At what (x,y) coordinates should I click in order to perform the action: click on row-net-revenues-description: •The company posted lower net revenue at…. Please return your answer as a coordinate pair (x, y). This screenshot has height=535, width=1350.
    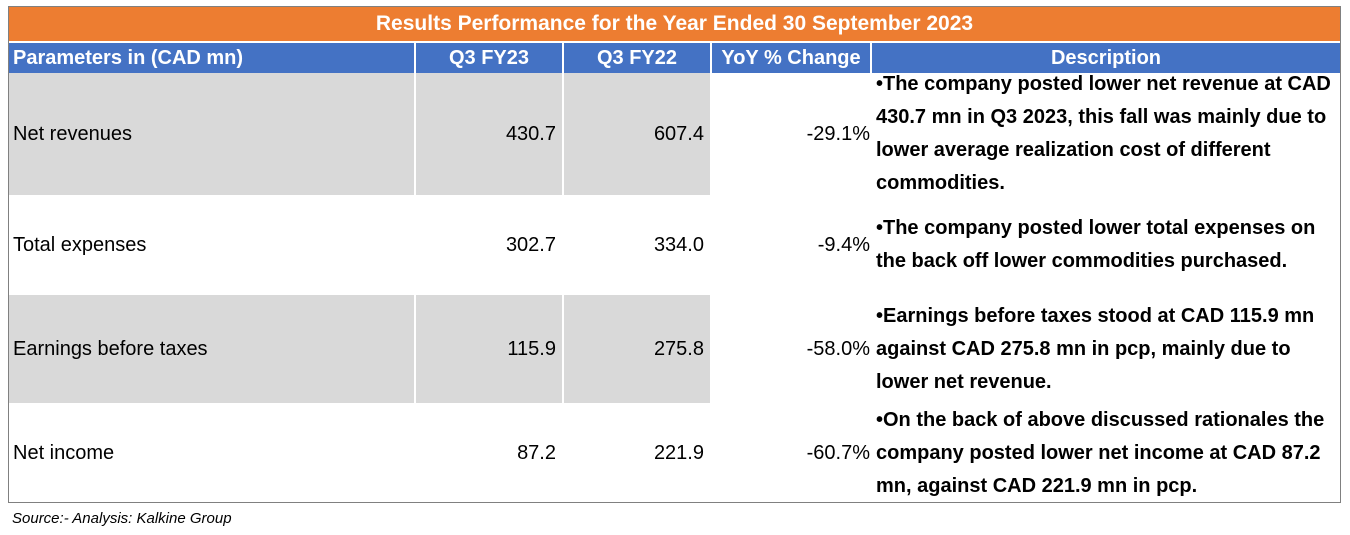
    Looking at the image, I should click on (1103, 133).